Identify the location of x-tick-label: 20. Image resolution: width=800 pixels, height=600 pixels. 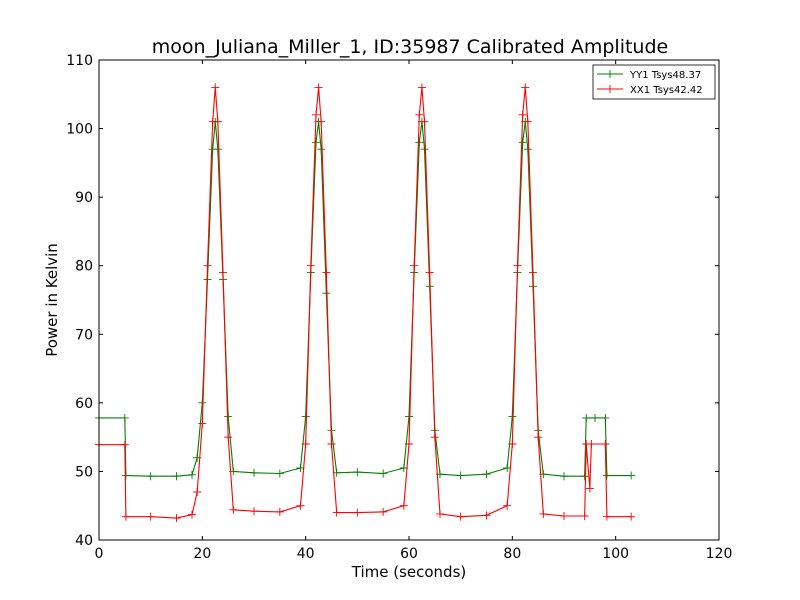
(202, 554).